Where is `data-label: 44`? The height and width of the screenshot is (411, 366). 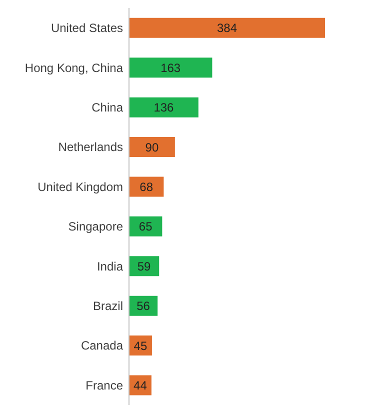
data-label: 44 is located at coordinates (141, 385).